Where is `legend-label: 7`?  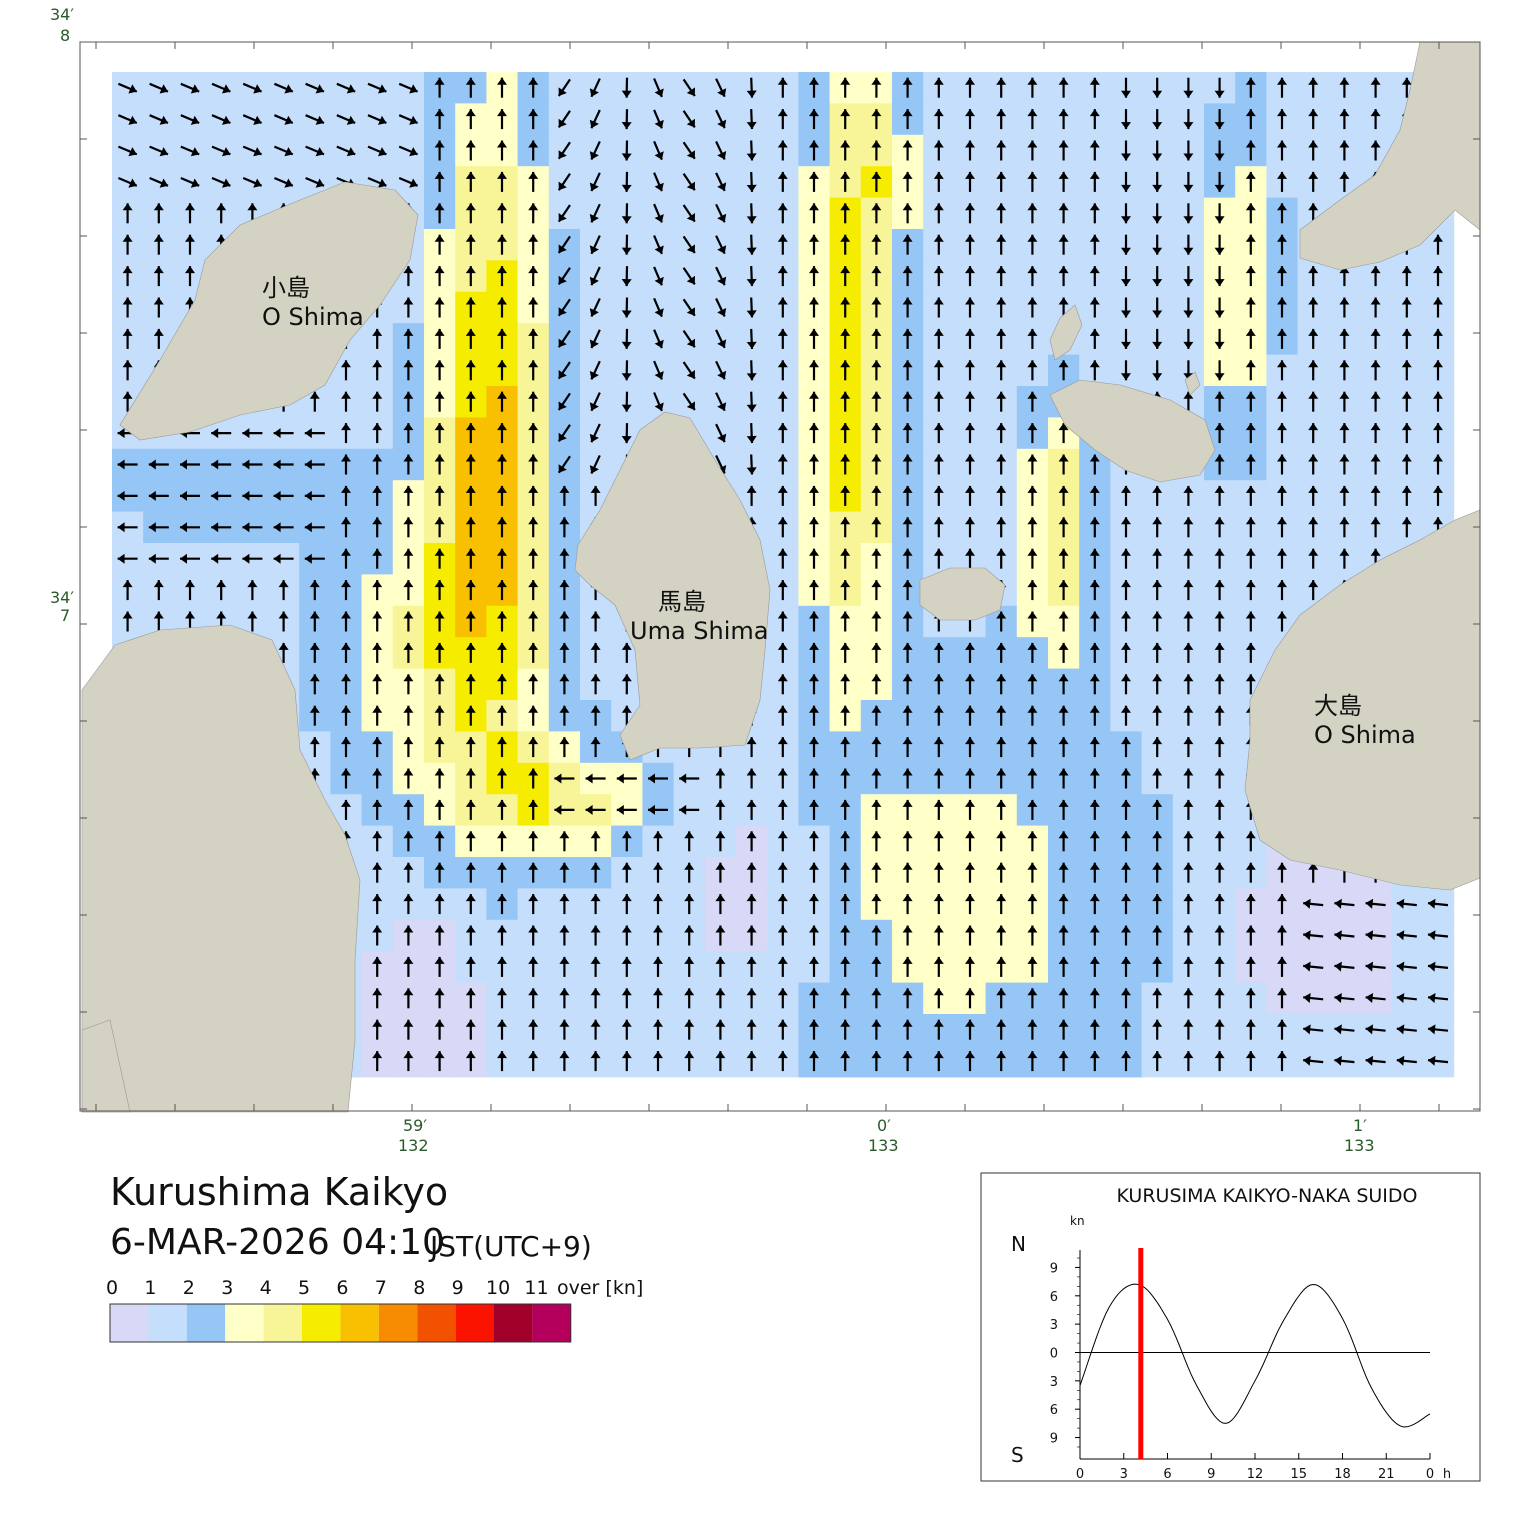 legend-label: 7 is located at coordinates (380, 1288).